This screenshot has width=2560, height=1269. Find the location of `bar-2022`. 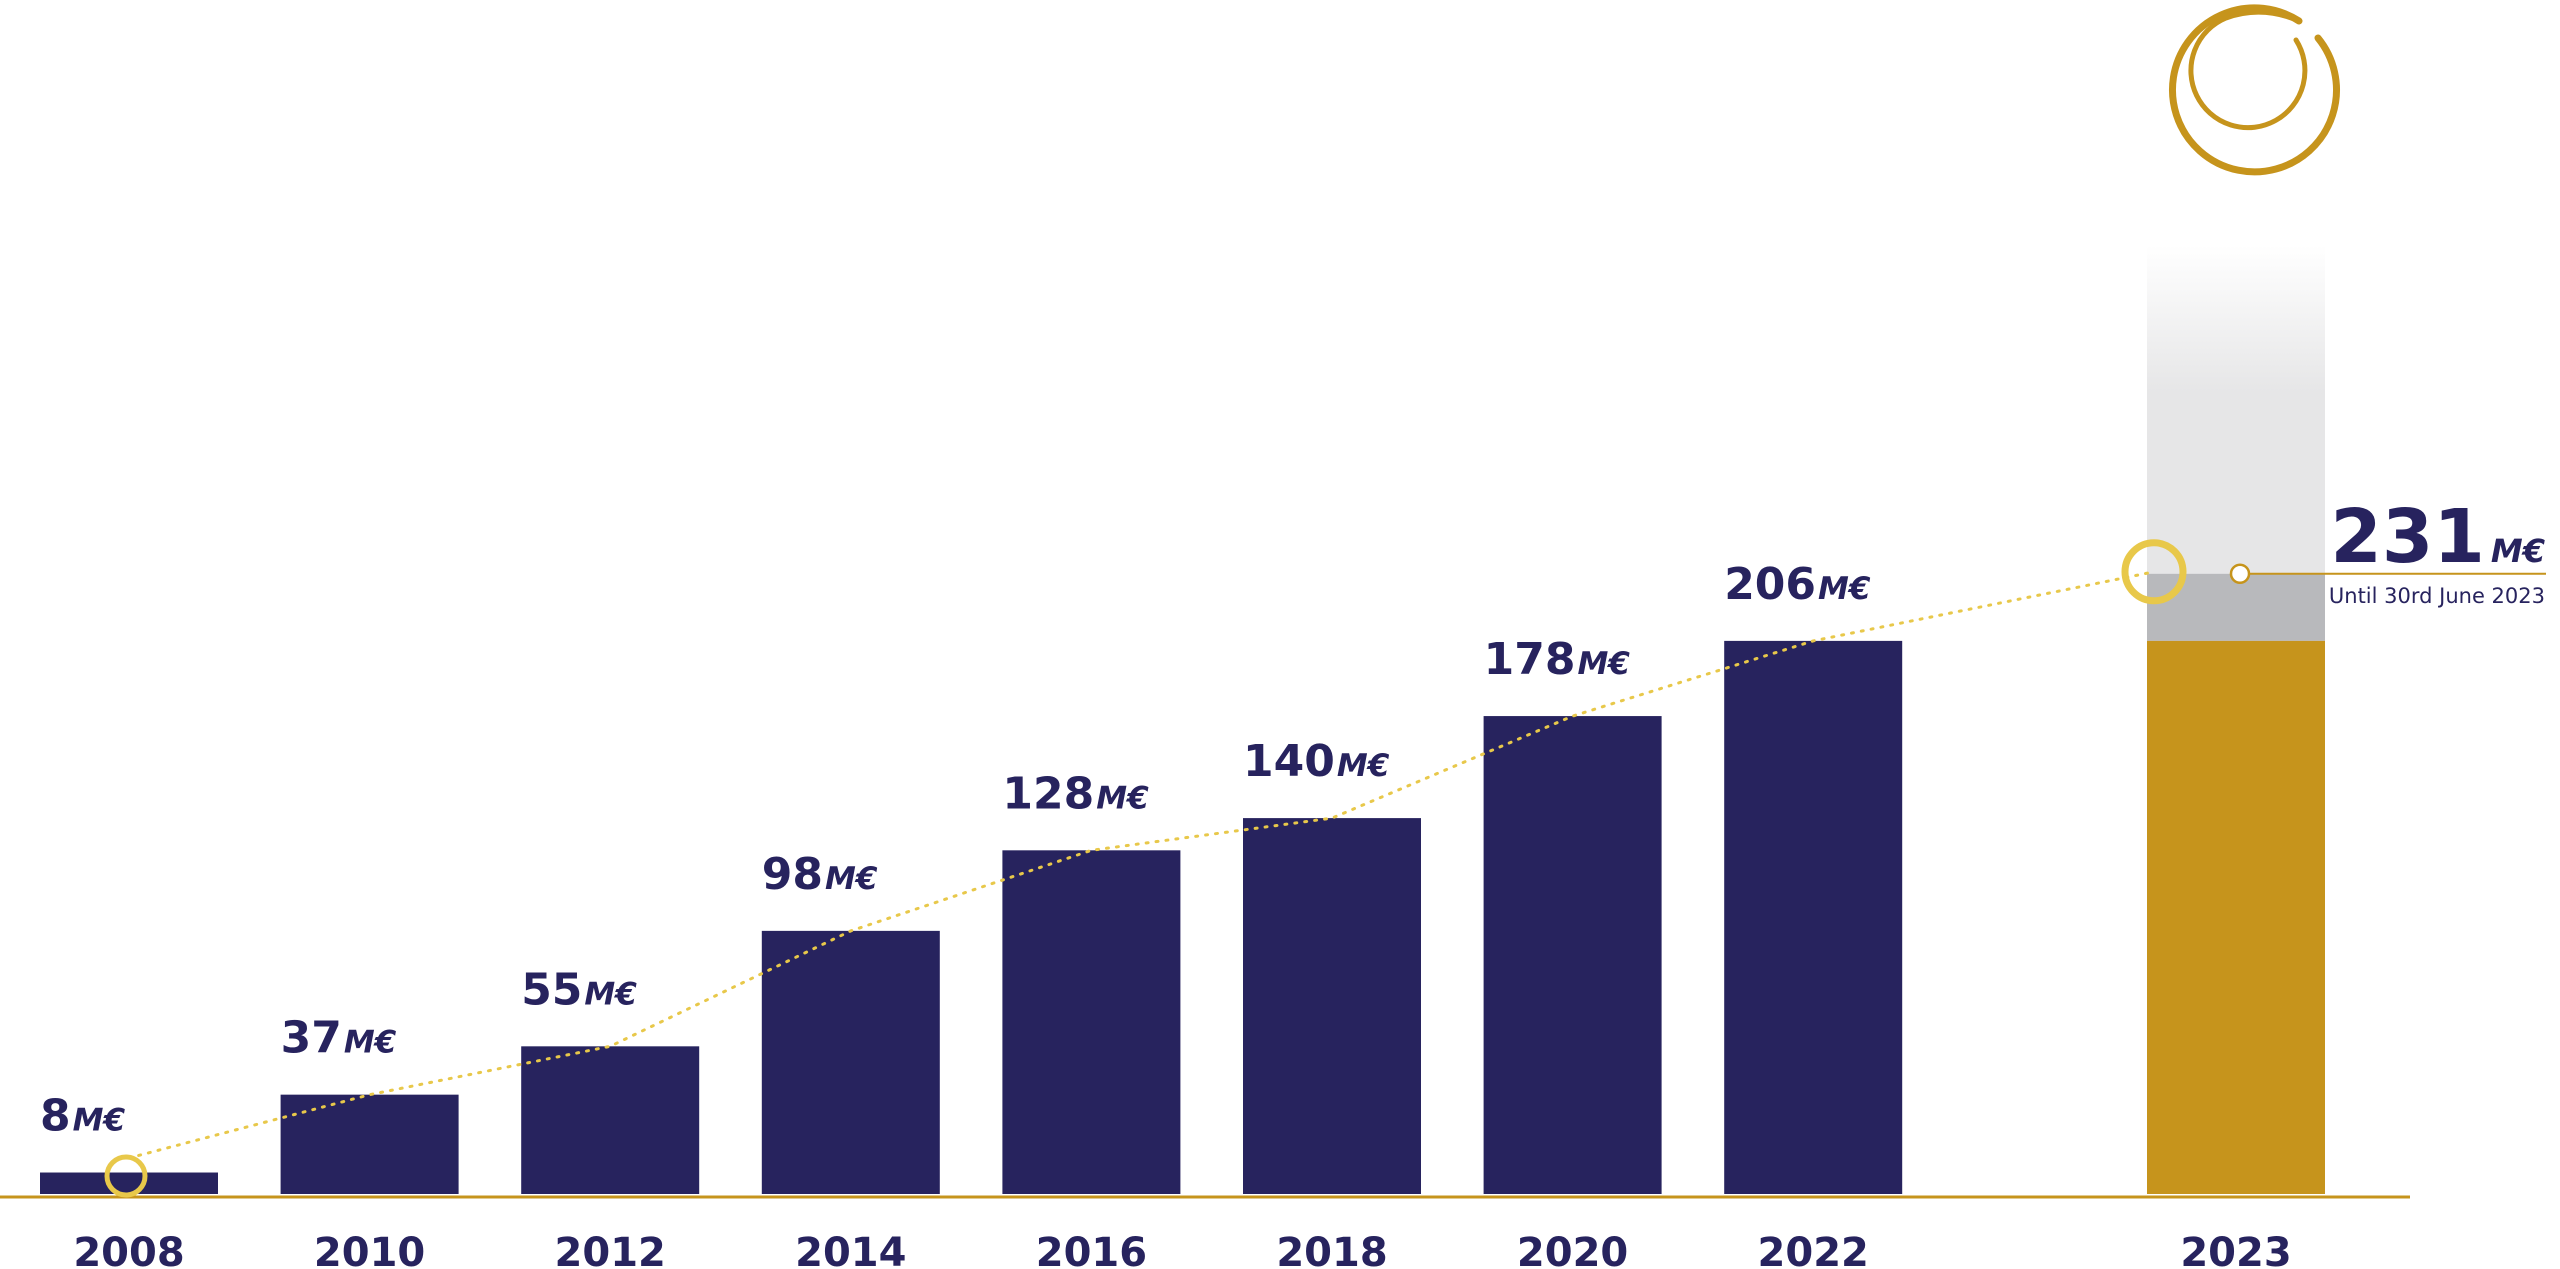

bar-2022 is located at coordinates (1813, 917).